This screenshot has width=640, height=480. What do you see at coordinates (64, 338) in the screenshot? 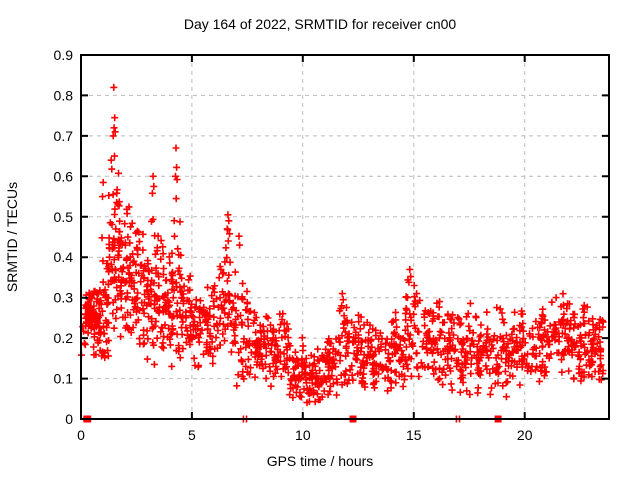
I see `y-tick-label: 0.2` at bounding box center [64, 338].